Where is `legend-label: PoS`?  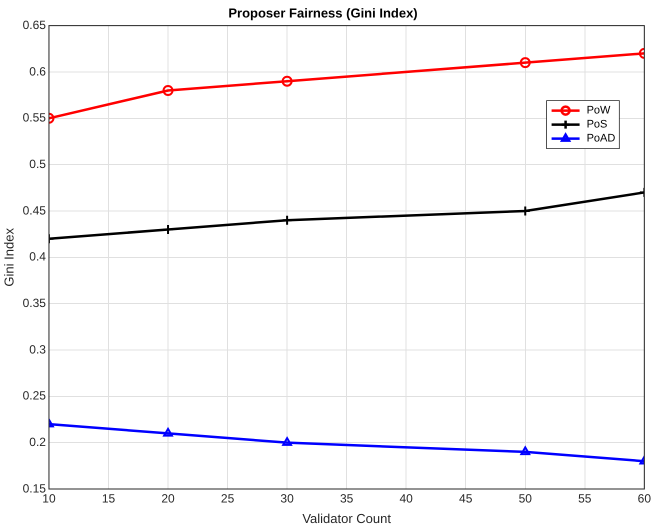
legend-label: PoS is located at coordinates (597, 124).